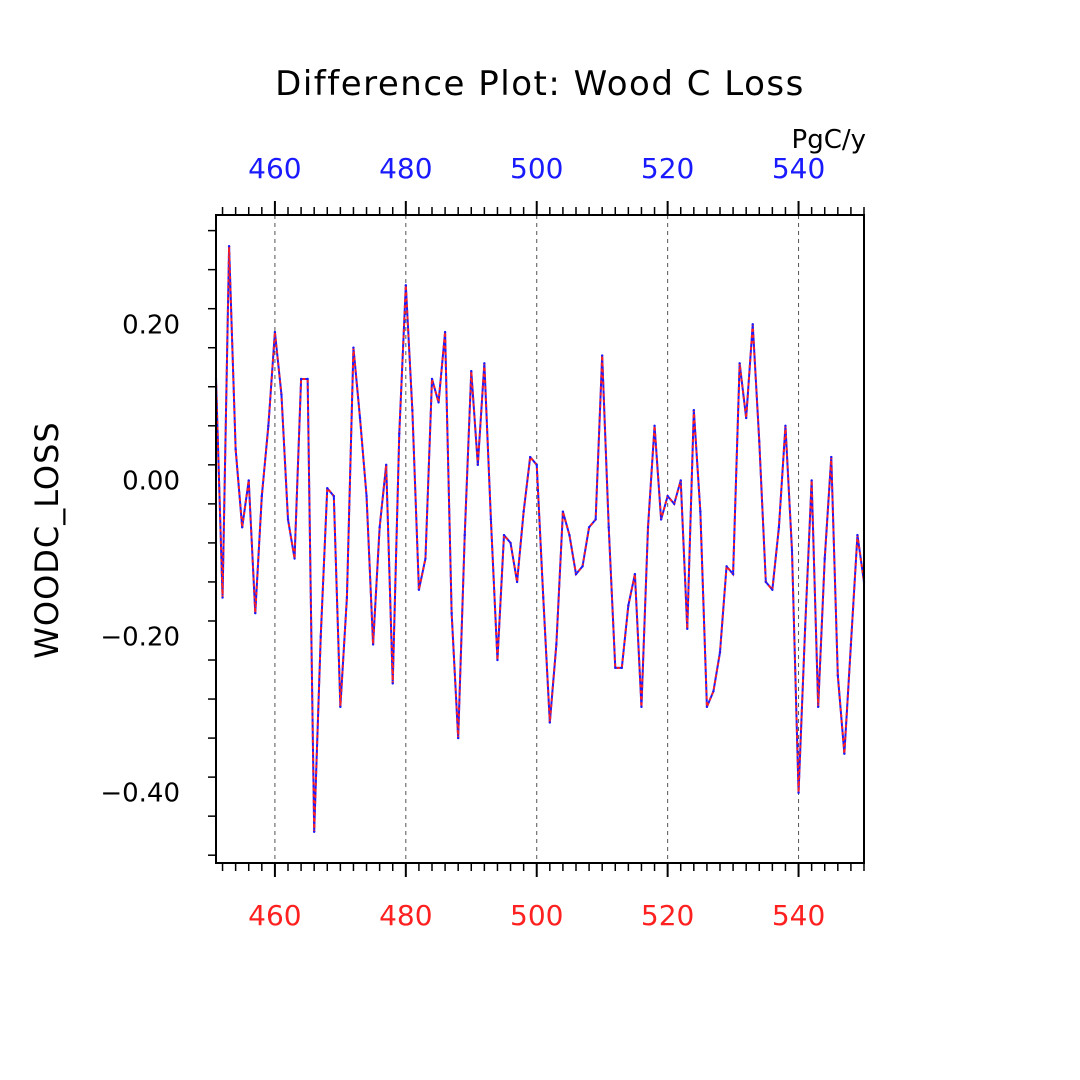 The image size is (1080, 1080). Describe the element at coordinates (274, 915) in the screenshot. I see `x-tick-label-bottom-460: 460` at that location.